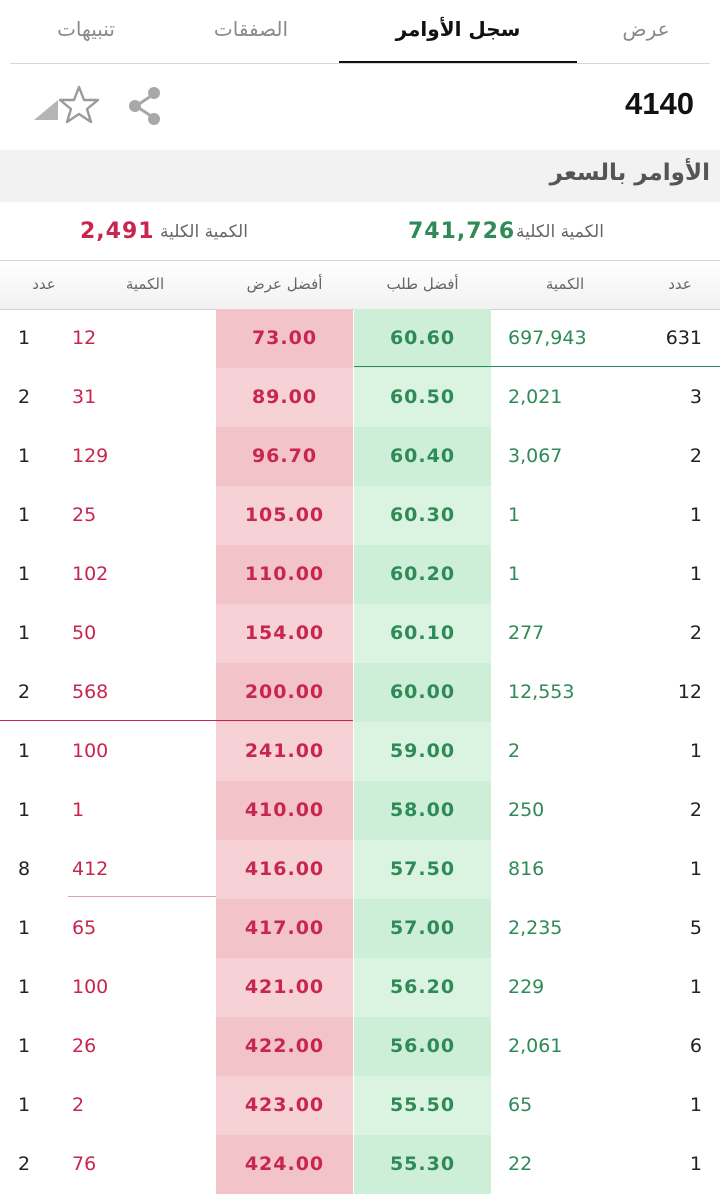  What do you see at coordinates (360, 285) in the screenshot?
I see `book-column-headers: عدد الكمية أفضل عرض أفضل طلب الكمية عدد` at bounding box center [360, 285].